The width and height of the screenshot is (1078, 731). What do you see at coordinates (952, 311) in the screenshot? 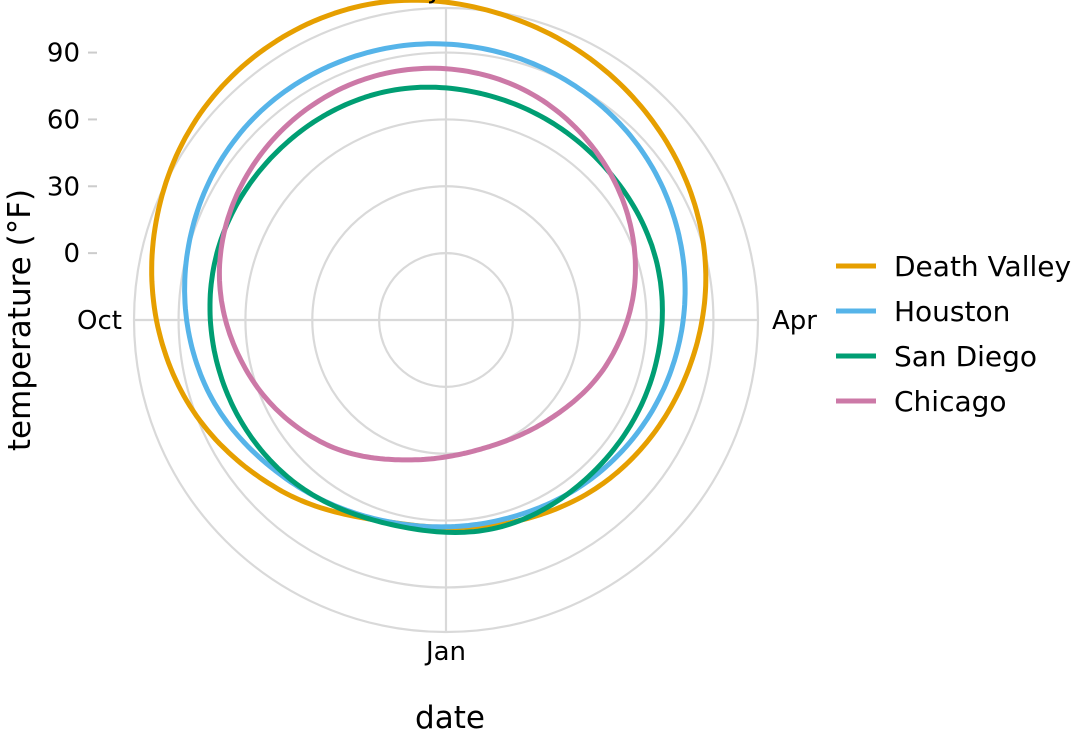
I see `legend-label: Houston` at bounding box center [952, 311].